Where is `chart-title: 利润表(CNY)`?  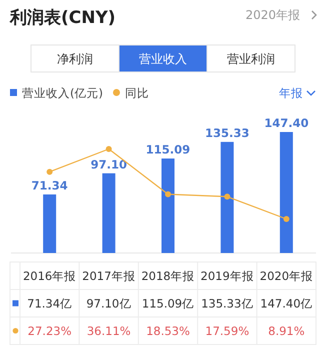
chart-title: 利润表(CNY) is located at coordinates (62, 18).